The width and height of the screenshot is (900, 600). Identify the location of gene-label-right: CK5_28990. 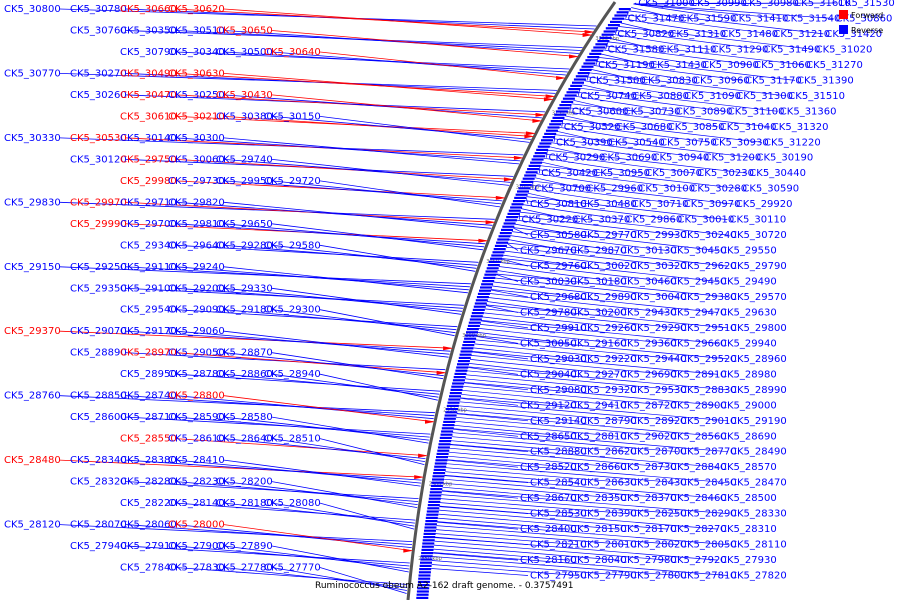
(758, 390).